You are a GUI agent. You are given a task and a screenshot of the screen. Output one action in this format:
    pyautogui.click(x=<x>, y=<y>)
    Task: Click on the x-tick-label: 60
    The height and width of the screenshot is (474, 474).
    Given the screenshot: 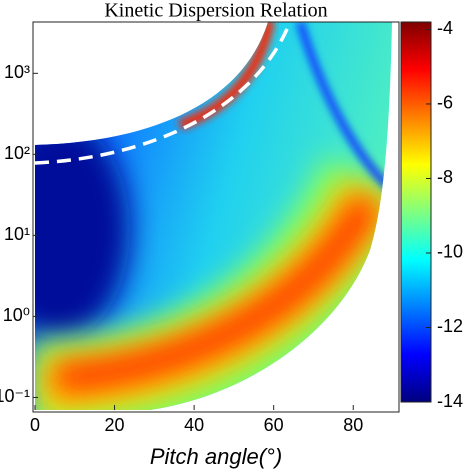 What is the action you would take?
    pyautogui.click(x=274, y=425)
    